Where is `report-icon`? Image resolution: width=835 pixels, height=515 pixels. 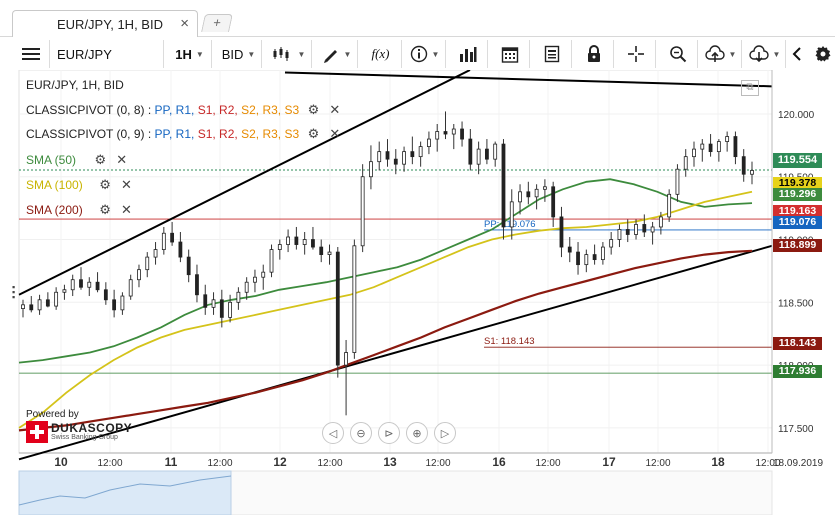
report-icon is located at coordinates (551, 54).